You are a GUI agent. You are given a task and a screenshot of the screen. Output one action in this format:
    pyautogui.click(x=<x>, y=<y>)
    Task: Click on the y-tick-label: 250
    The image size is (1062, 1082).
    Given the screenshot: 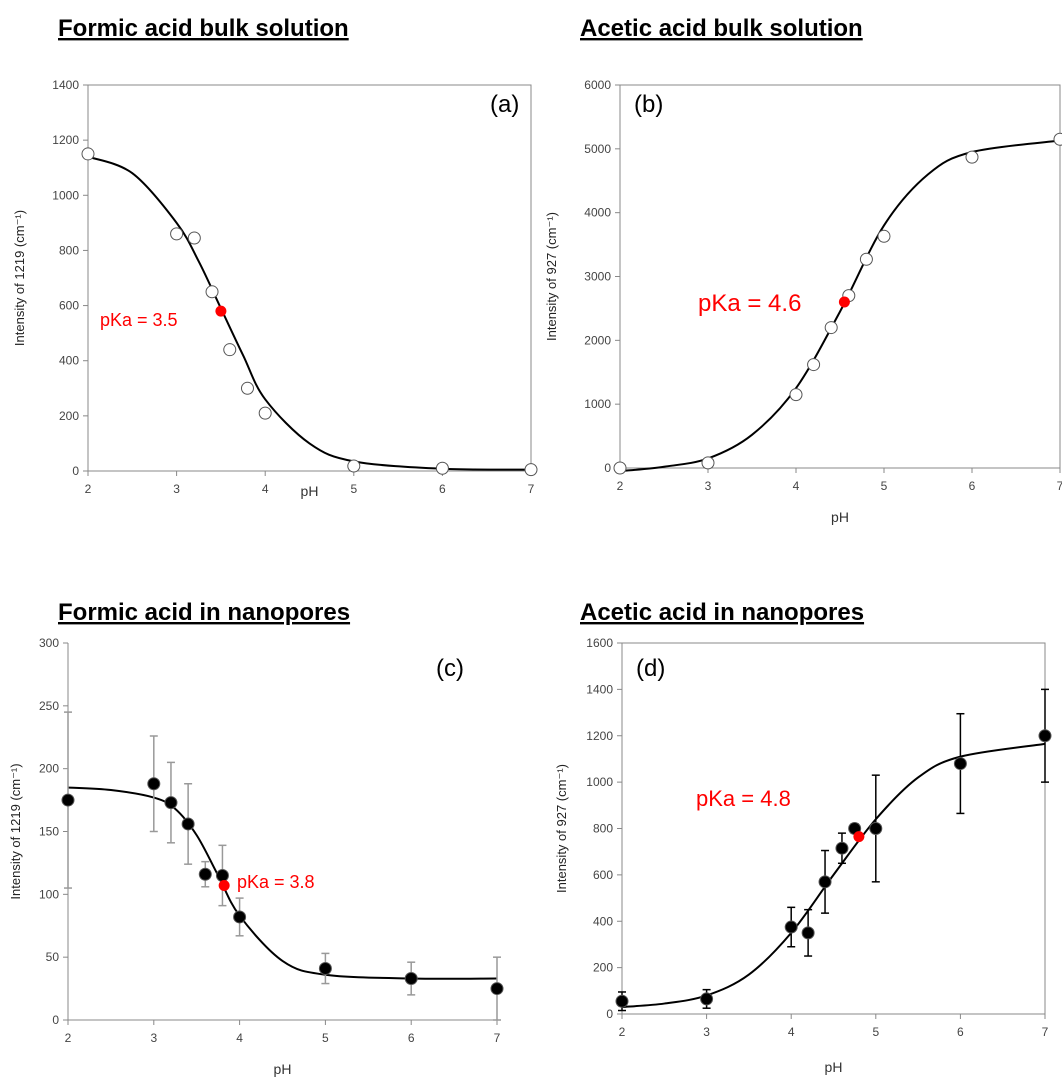 What is the action you would take?
    pyautogui.click(x=49, y=706)
    